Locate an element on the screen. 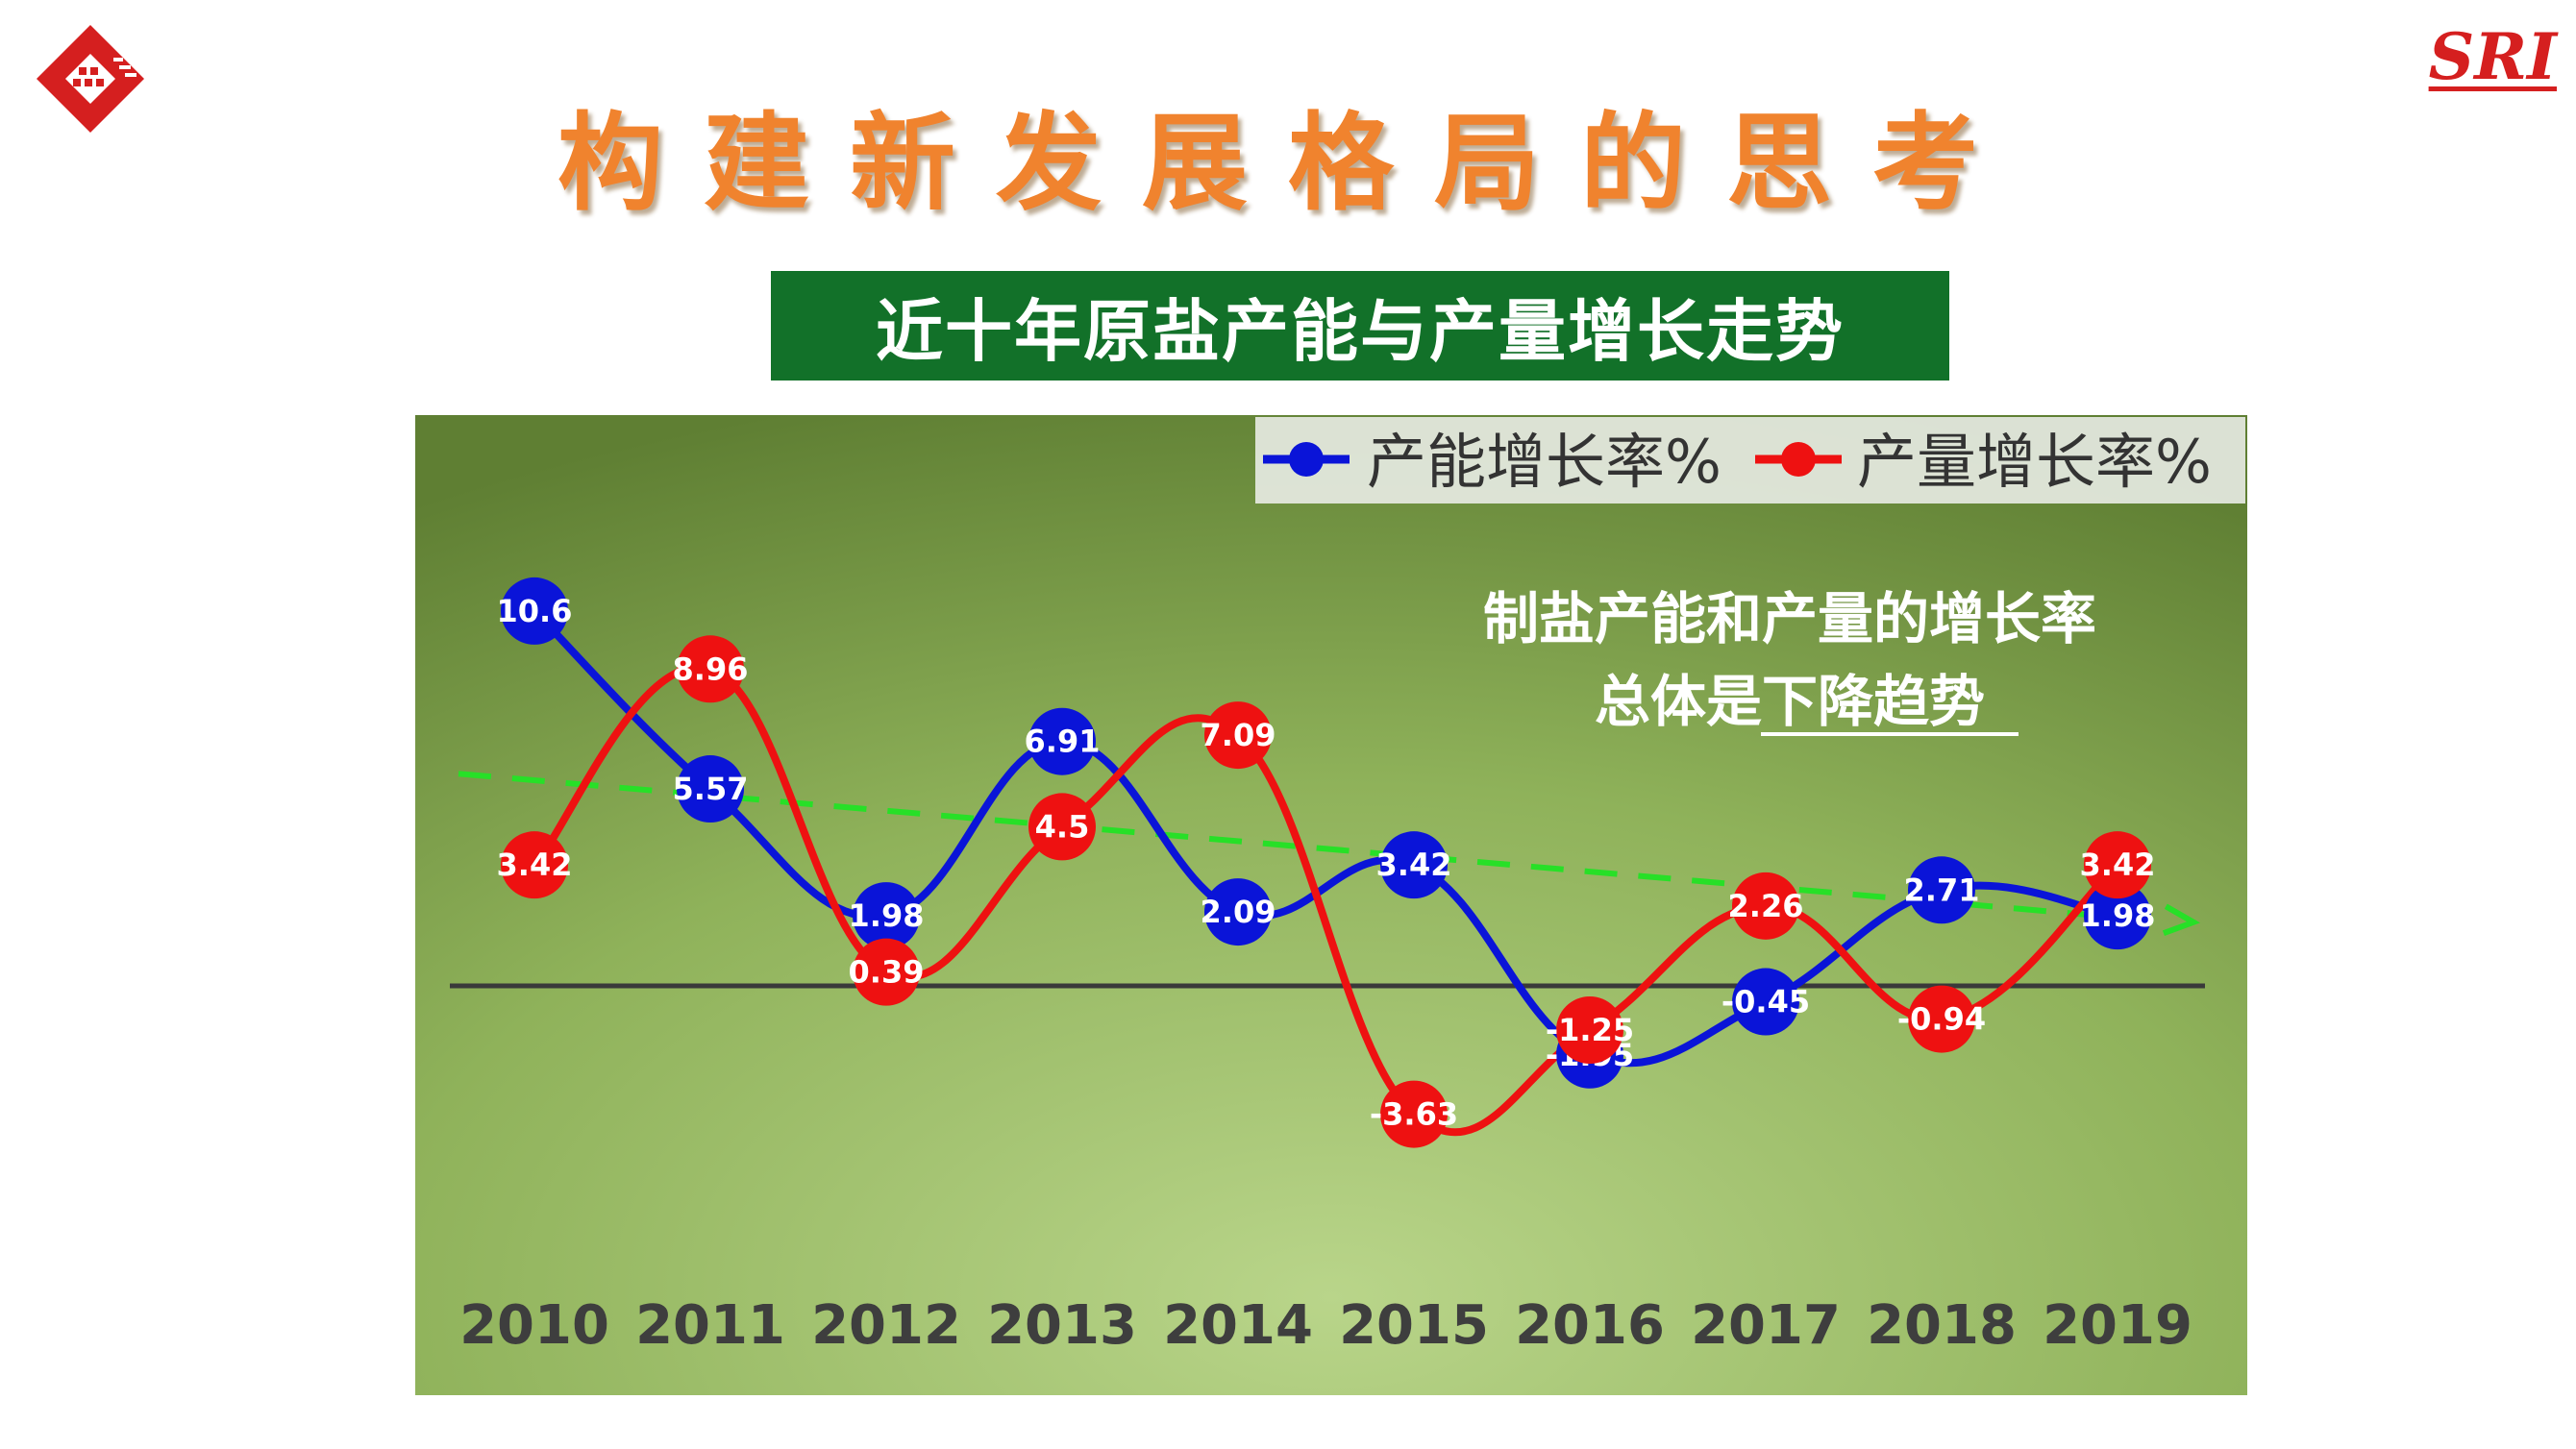 The height and width of the screenshot is (1449, 2576). annotation-line2: 总体是下降趋势 is located at coordinates (1790, 701).